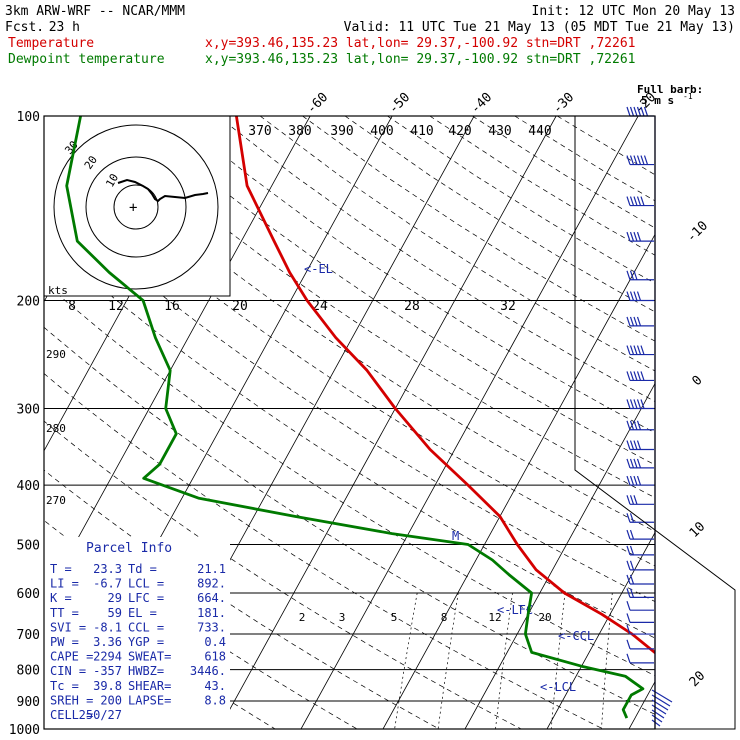 This screenshot has height=740, width=740. Describe the element at coordinates (539, 131) in the screenshot. I see `theta-e-tick-440: 440` at that location.